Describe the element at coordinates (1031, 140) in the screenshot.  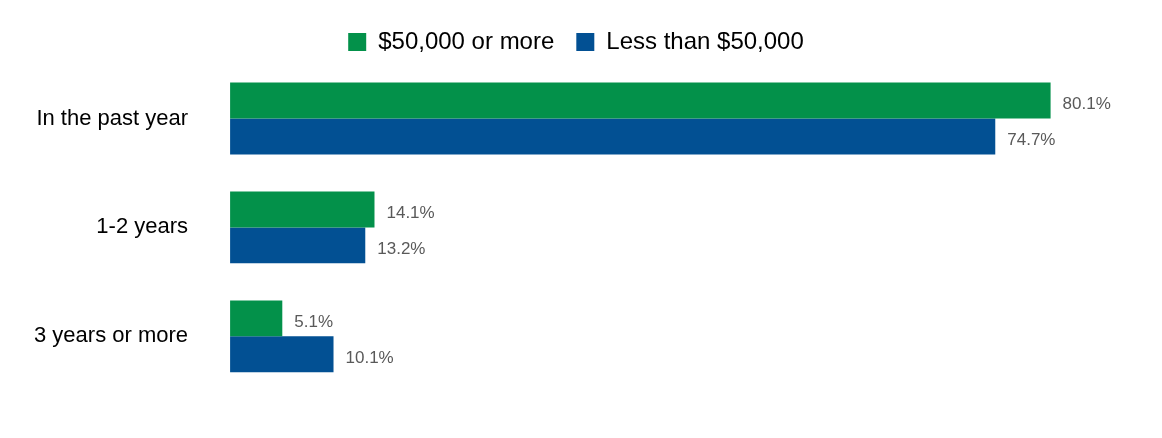
I see `data-label: 74.7%` at that location.